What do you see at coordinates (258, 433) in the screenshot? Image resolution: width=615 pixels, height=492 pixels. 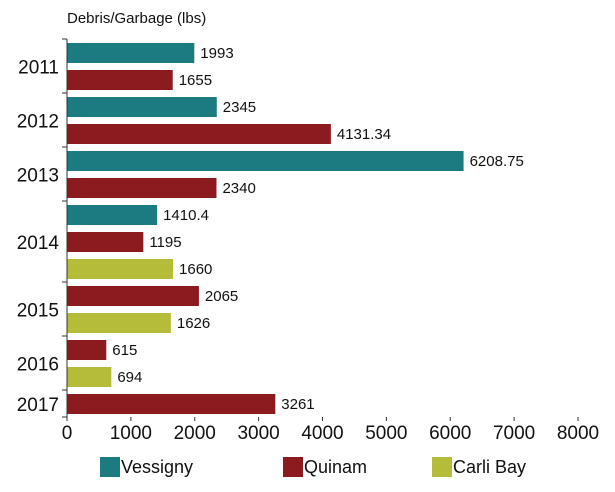 I see `x-tick-label: 3000` at bounding box center [258, 433].